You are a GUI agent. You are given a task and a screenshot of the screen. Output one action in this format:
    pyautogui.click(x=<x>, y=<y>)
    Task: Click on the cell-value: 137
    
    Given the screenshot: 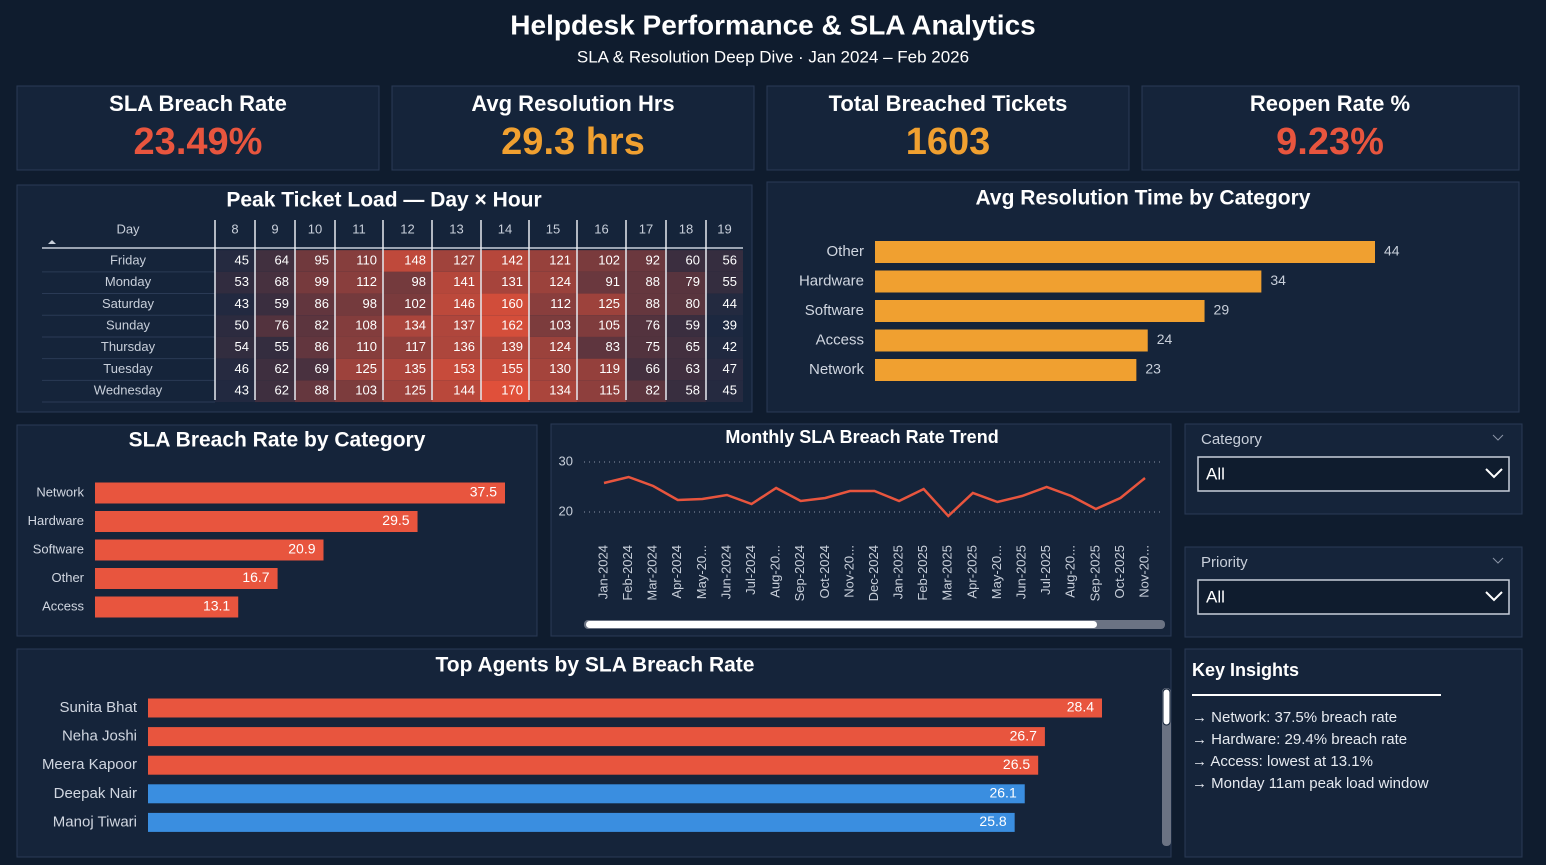 What is the action you would take?
    pyautogui.click(x=464, y=325)
    